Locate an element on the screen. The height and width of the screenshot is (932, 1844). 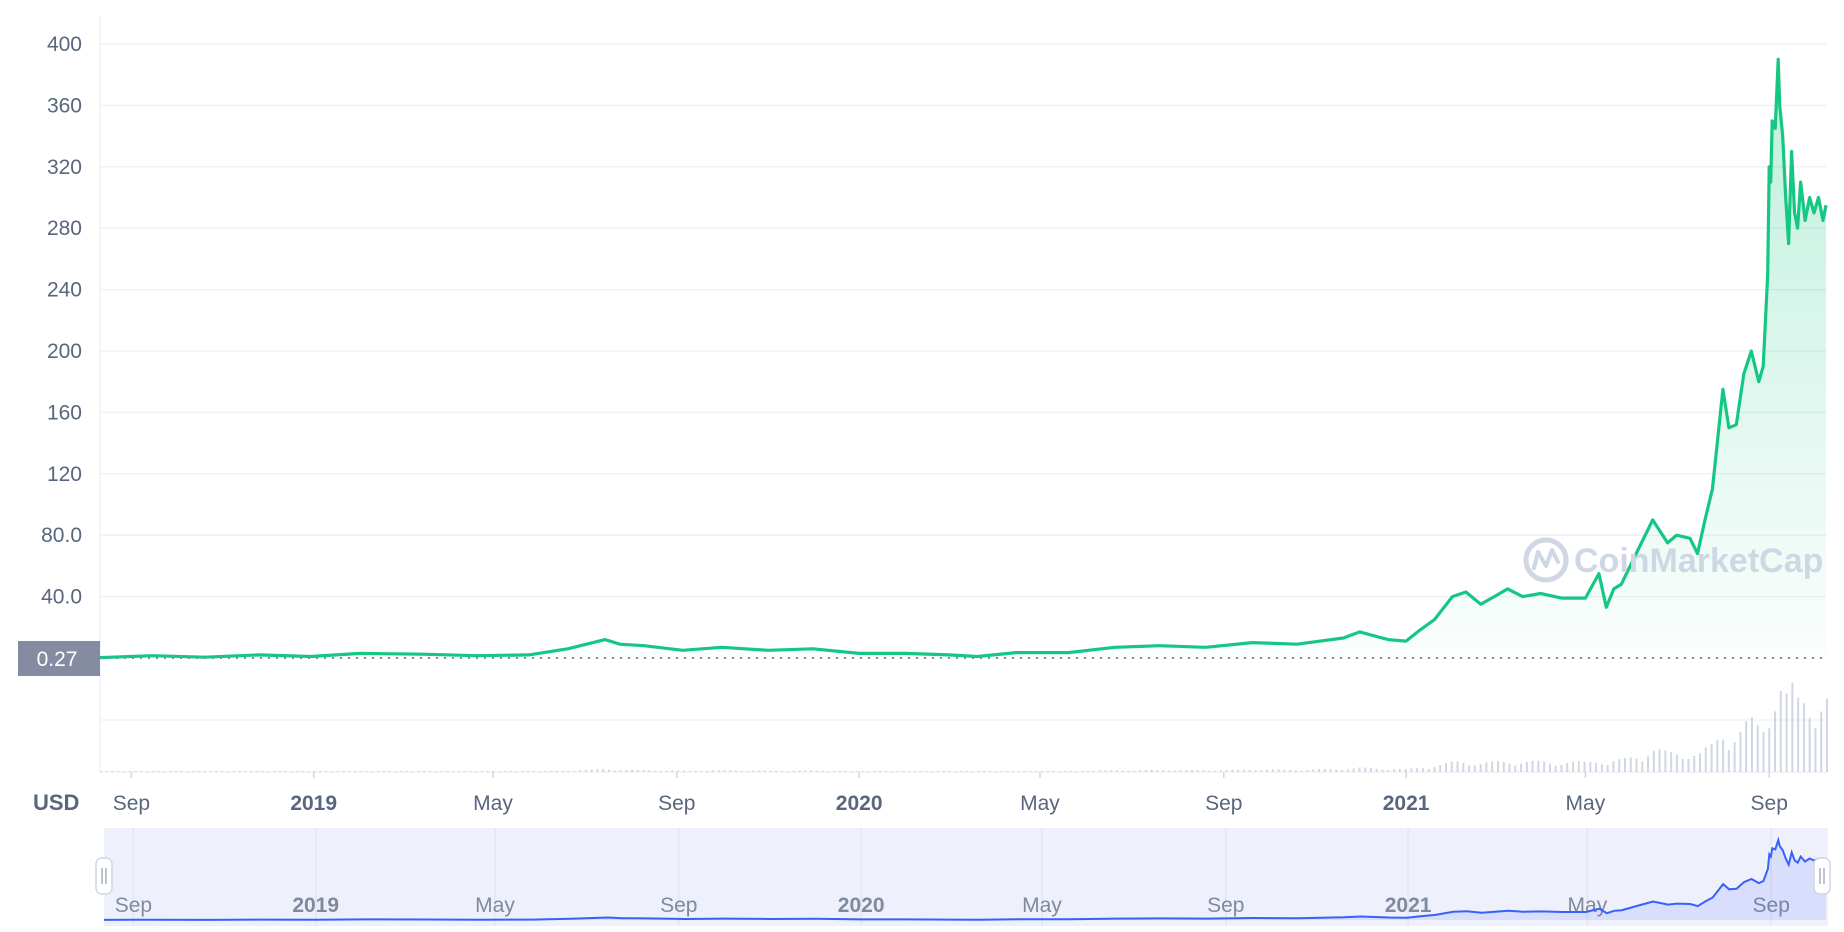
coinmarketcap-logo-icon is located at coordinates (1546, 560).